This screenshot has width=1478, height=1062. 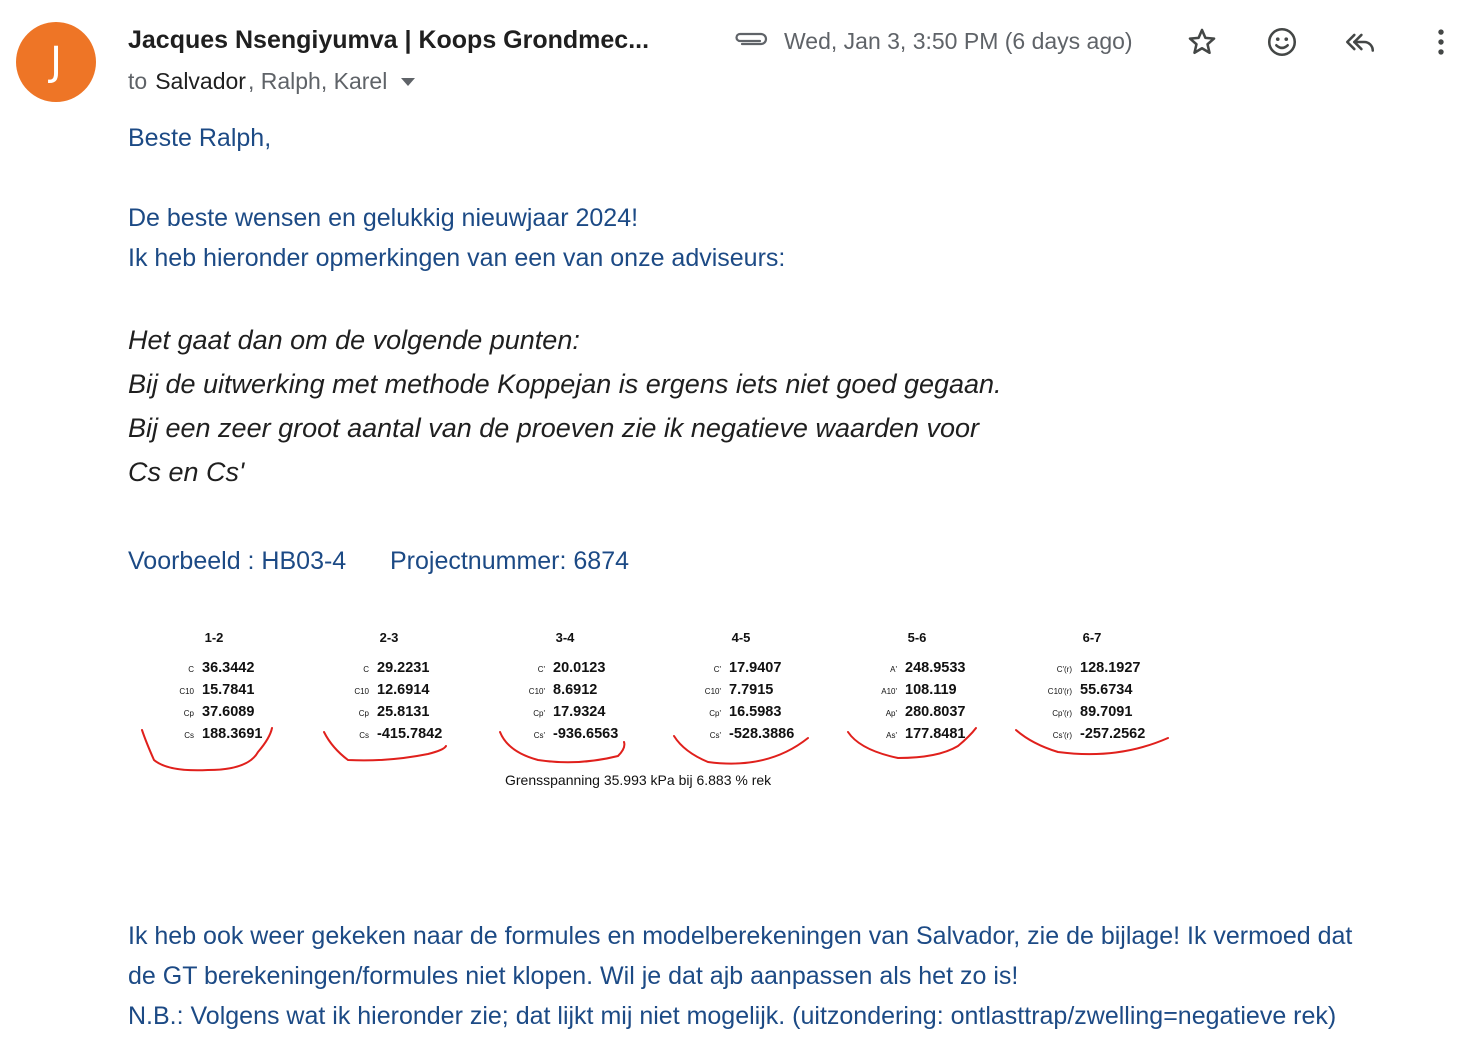 What do you see at coordinates (958, 41) in the screenshot?
I see `message-date: Wed, Jan 3, 3:50 PM (6 days ago)` at bounding box center [958, 41].